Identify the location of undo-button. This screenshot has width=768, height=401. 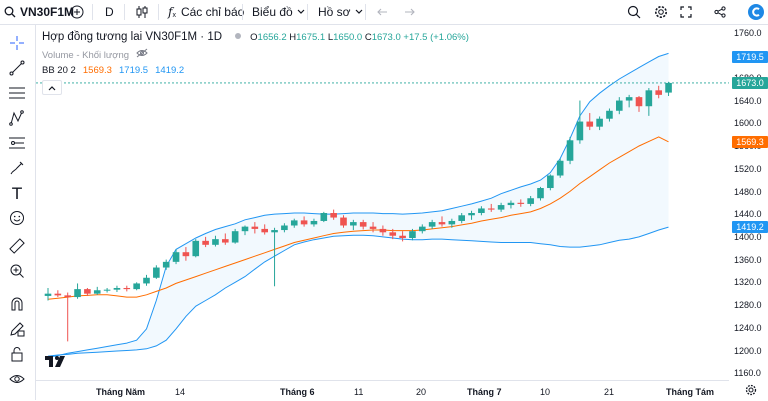
(383, 12).